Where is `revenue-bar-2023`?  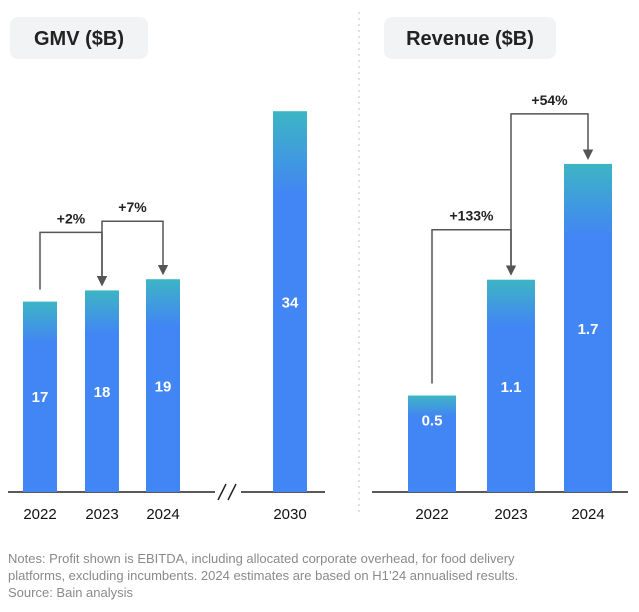
revenue-bar-2023 is located at coordinates (511, 385).